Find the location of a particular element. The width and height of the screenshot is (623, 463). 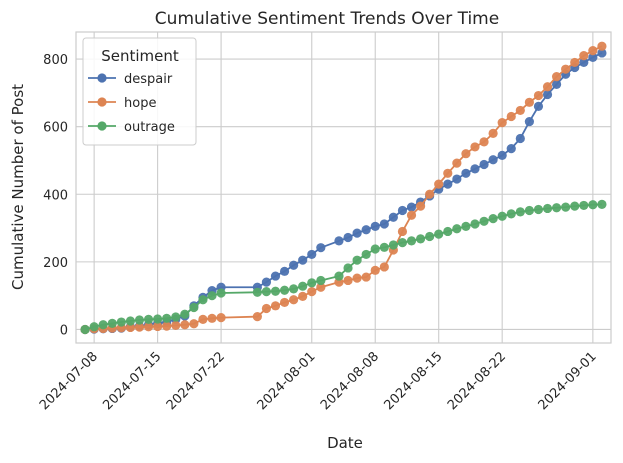

chart-title: Cumulative Sentiment Trends Over Time is located at coordinates (327, 19).